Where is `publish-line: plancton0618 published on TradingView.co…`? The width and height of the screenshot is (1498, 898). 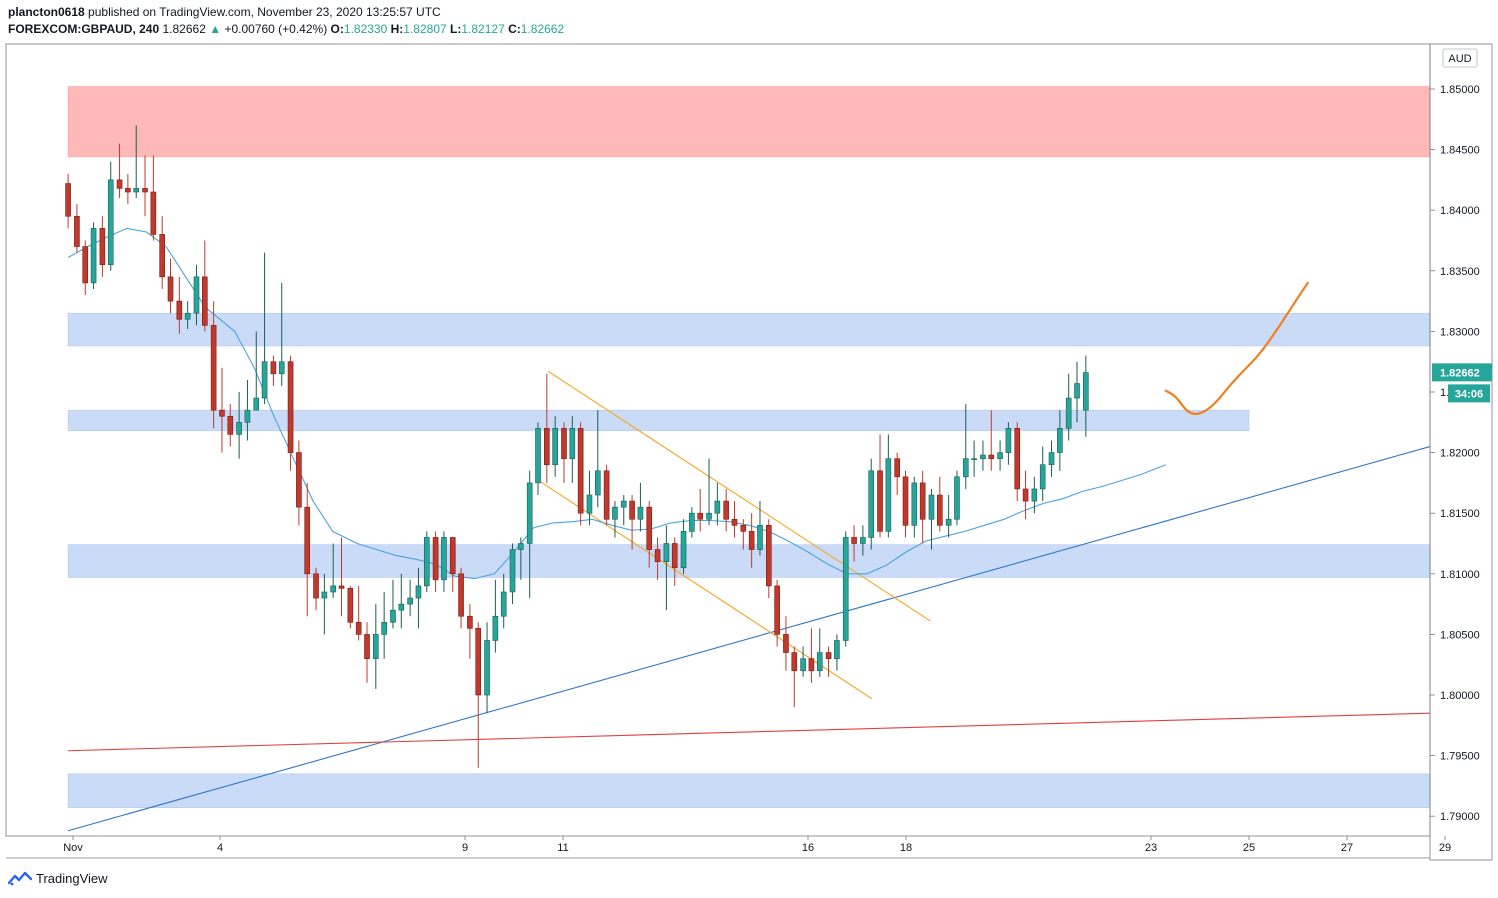 publish-line: plancton0618 published on TradingView.co… is located at coordinates (286, 12).